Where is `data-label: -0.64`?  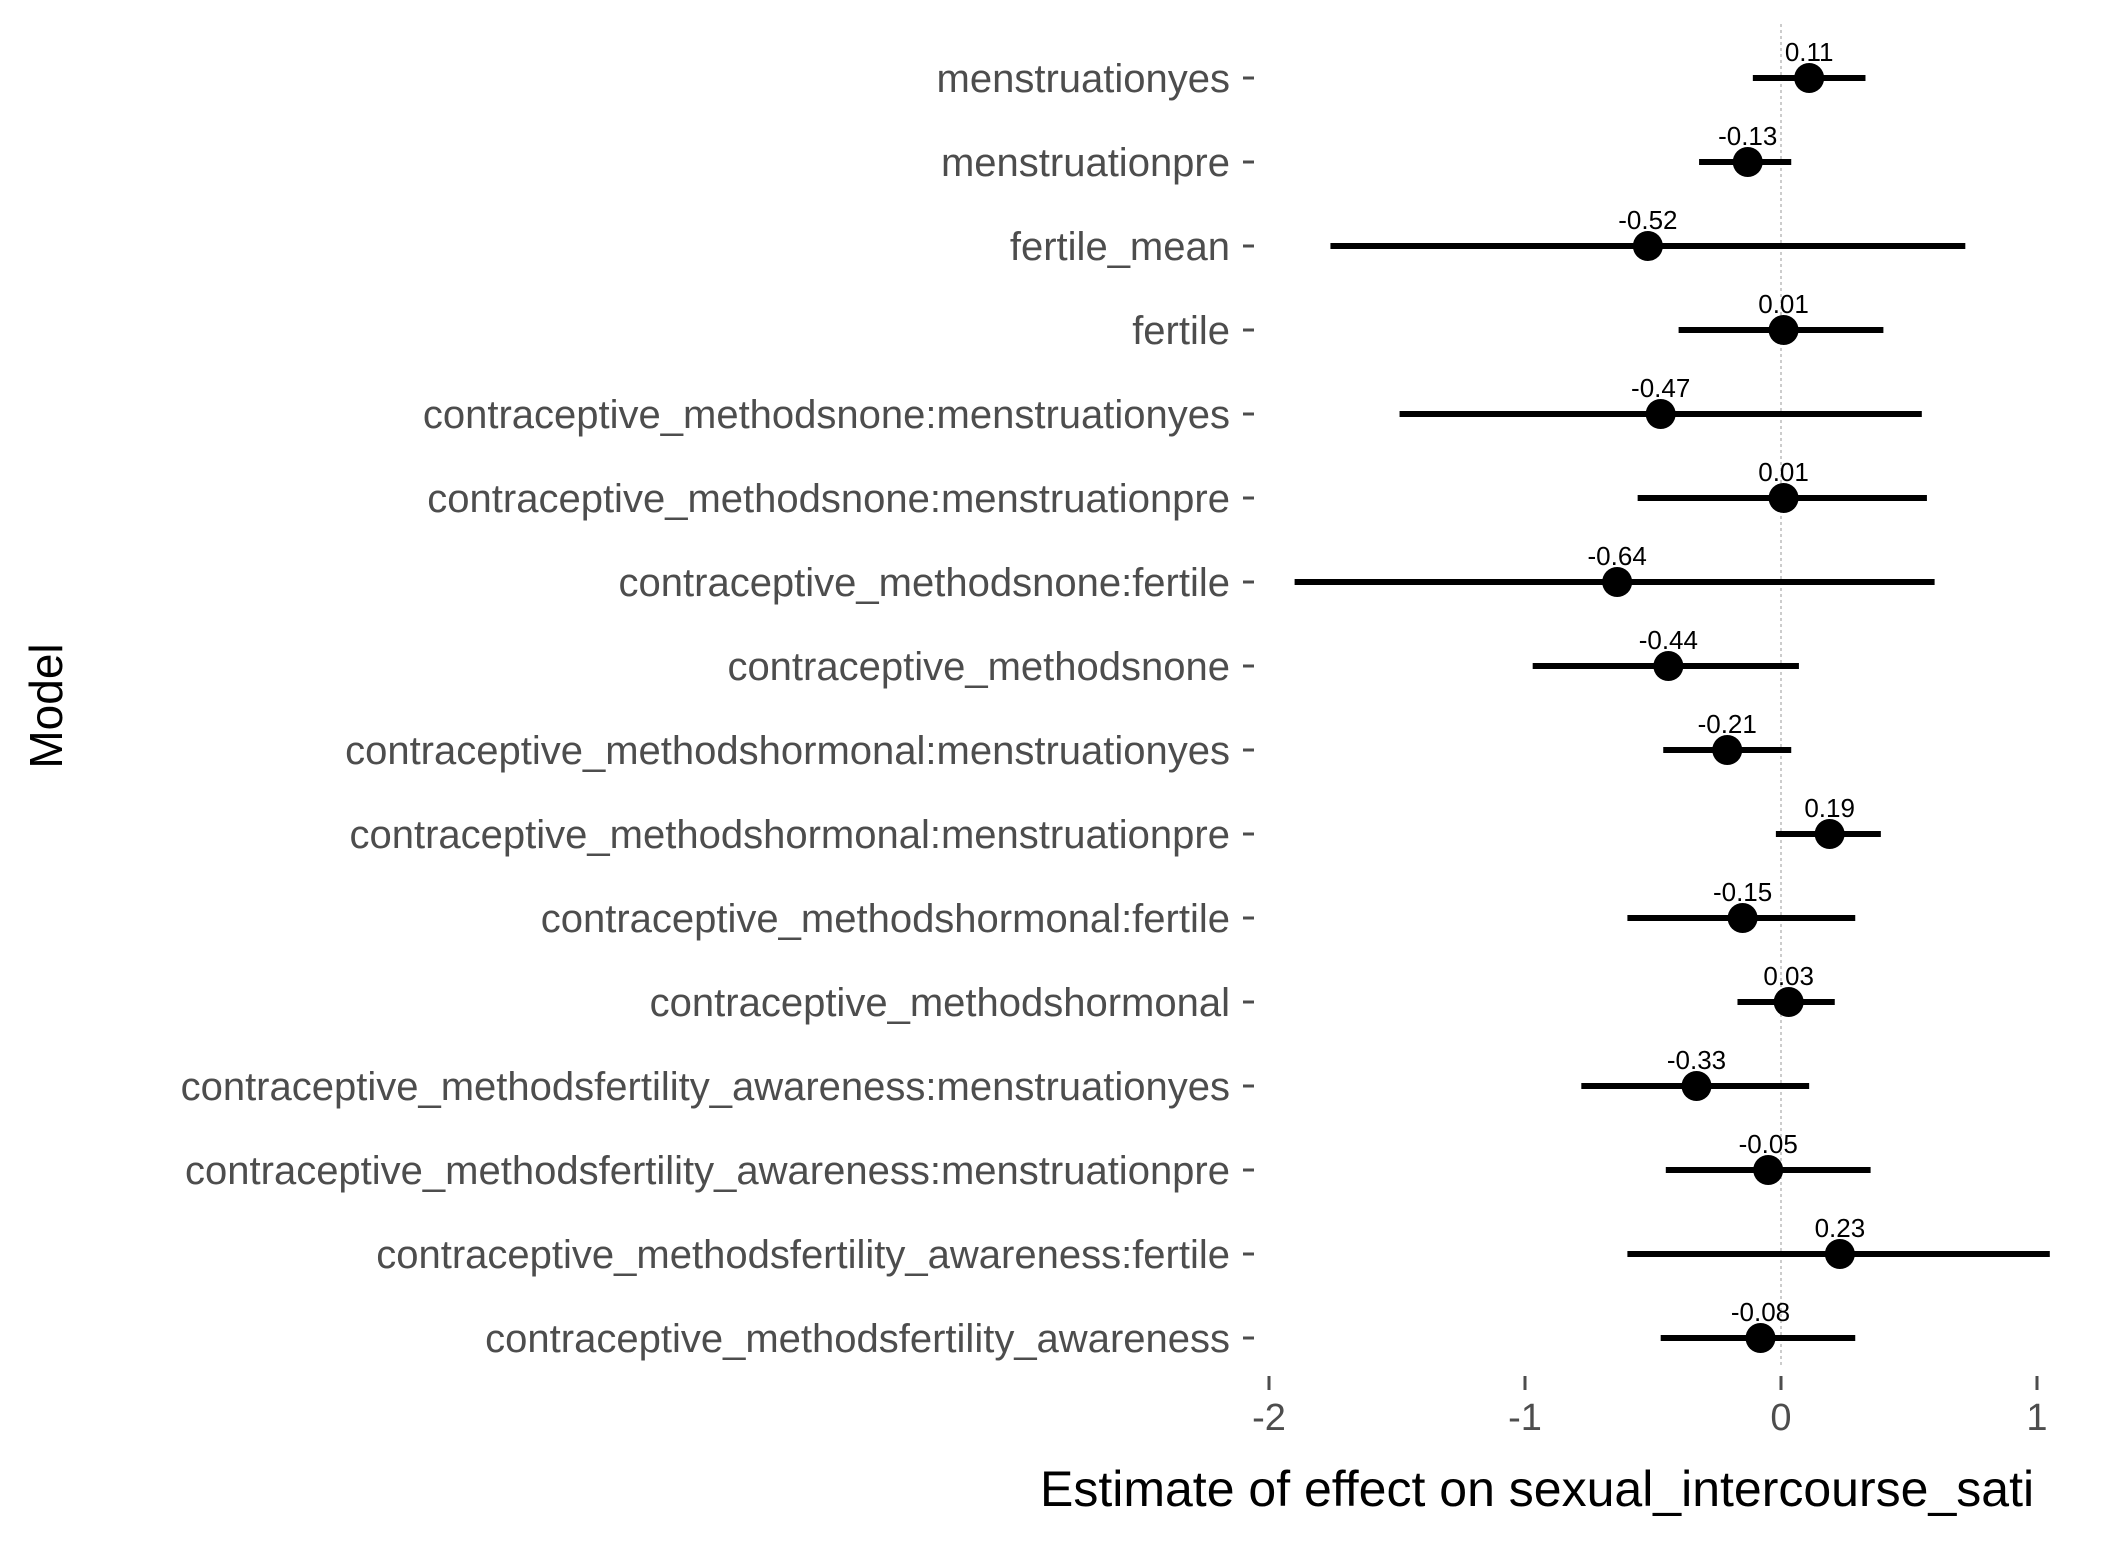 data-label: -0.64 is located at coordinates (1617, 556).